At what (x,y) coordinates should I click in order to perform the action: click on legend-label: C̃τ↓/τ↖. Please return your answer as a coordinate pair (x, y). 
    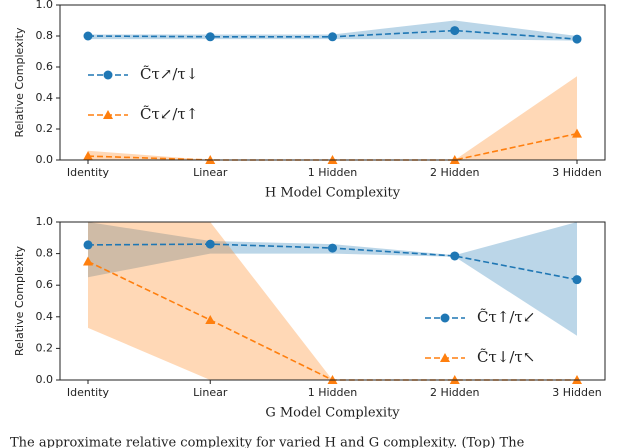
    Looking at the image, I should click on (506, 357).